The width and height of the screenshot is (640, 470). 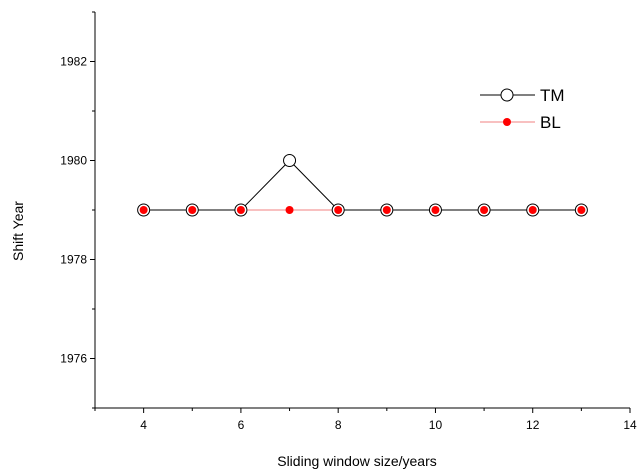 I want to click on y-tick-label: 1976, so click(x=73, y=359).